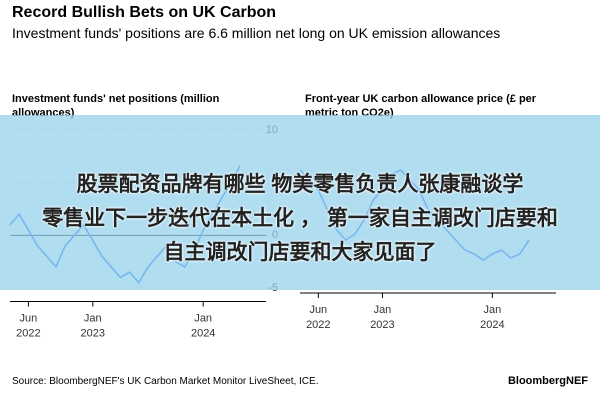 The width and height of the screenshot is (600, 400). What do you see at coordinates (300, 252) in the screenshot?
I see `overlay-text: 自主调改门店要和大家见面了` at bounding box center [300, 252].